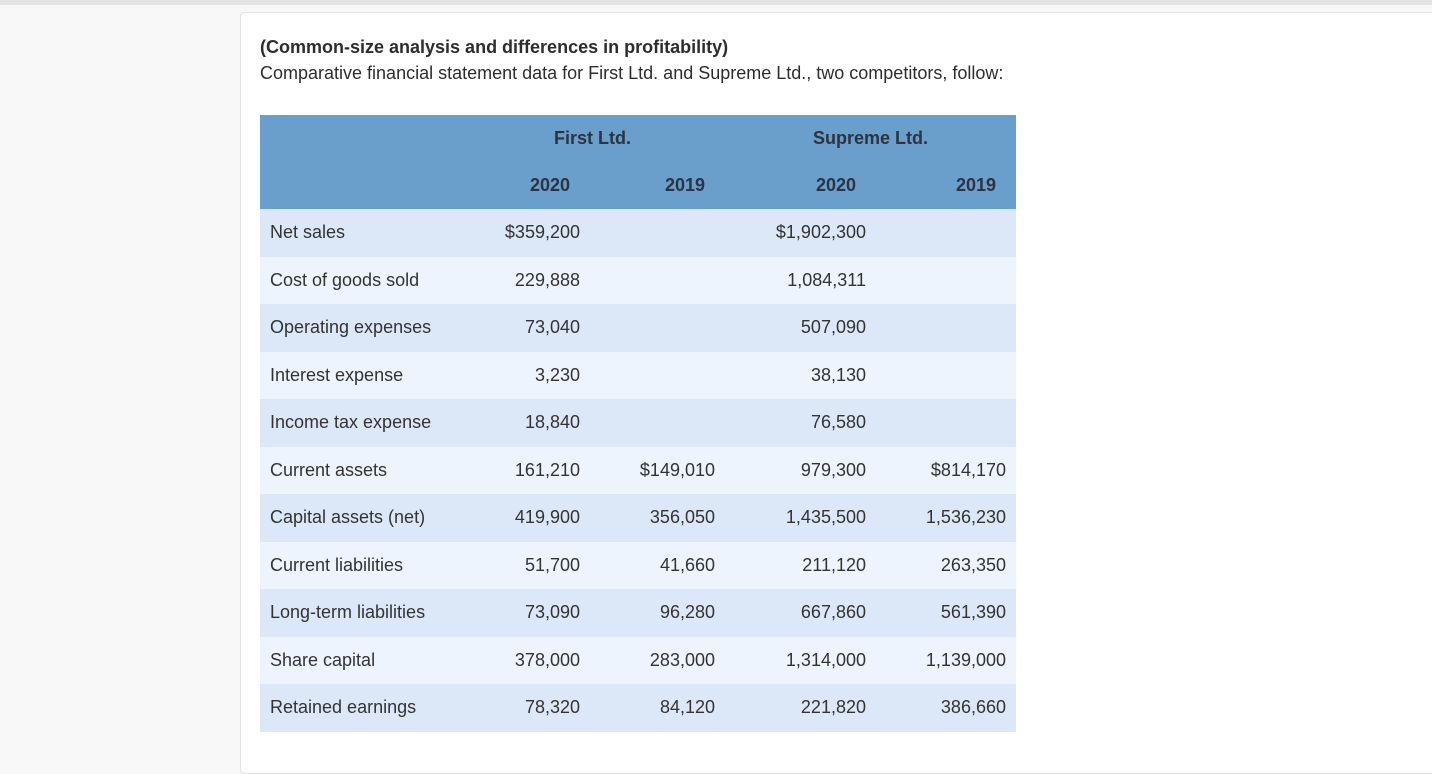 This screenshot has height=774, width=1432. What do you see at coordinates (800, 565) in the screenshot?
I see `cell-value: 211,120` at bounding box center [800, 565].